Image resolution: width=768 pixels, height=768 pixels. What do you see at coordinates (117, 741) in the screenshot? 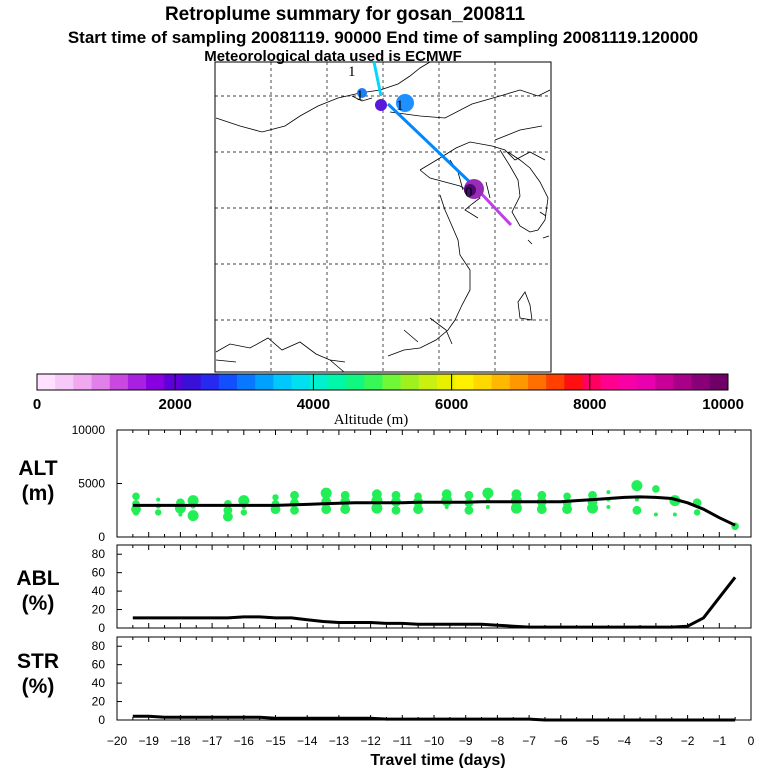
I see `x-tick-label: −20` at bounding box center [117, 741].